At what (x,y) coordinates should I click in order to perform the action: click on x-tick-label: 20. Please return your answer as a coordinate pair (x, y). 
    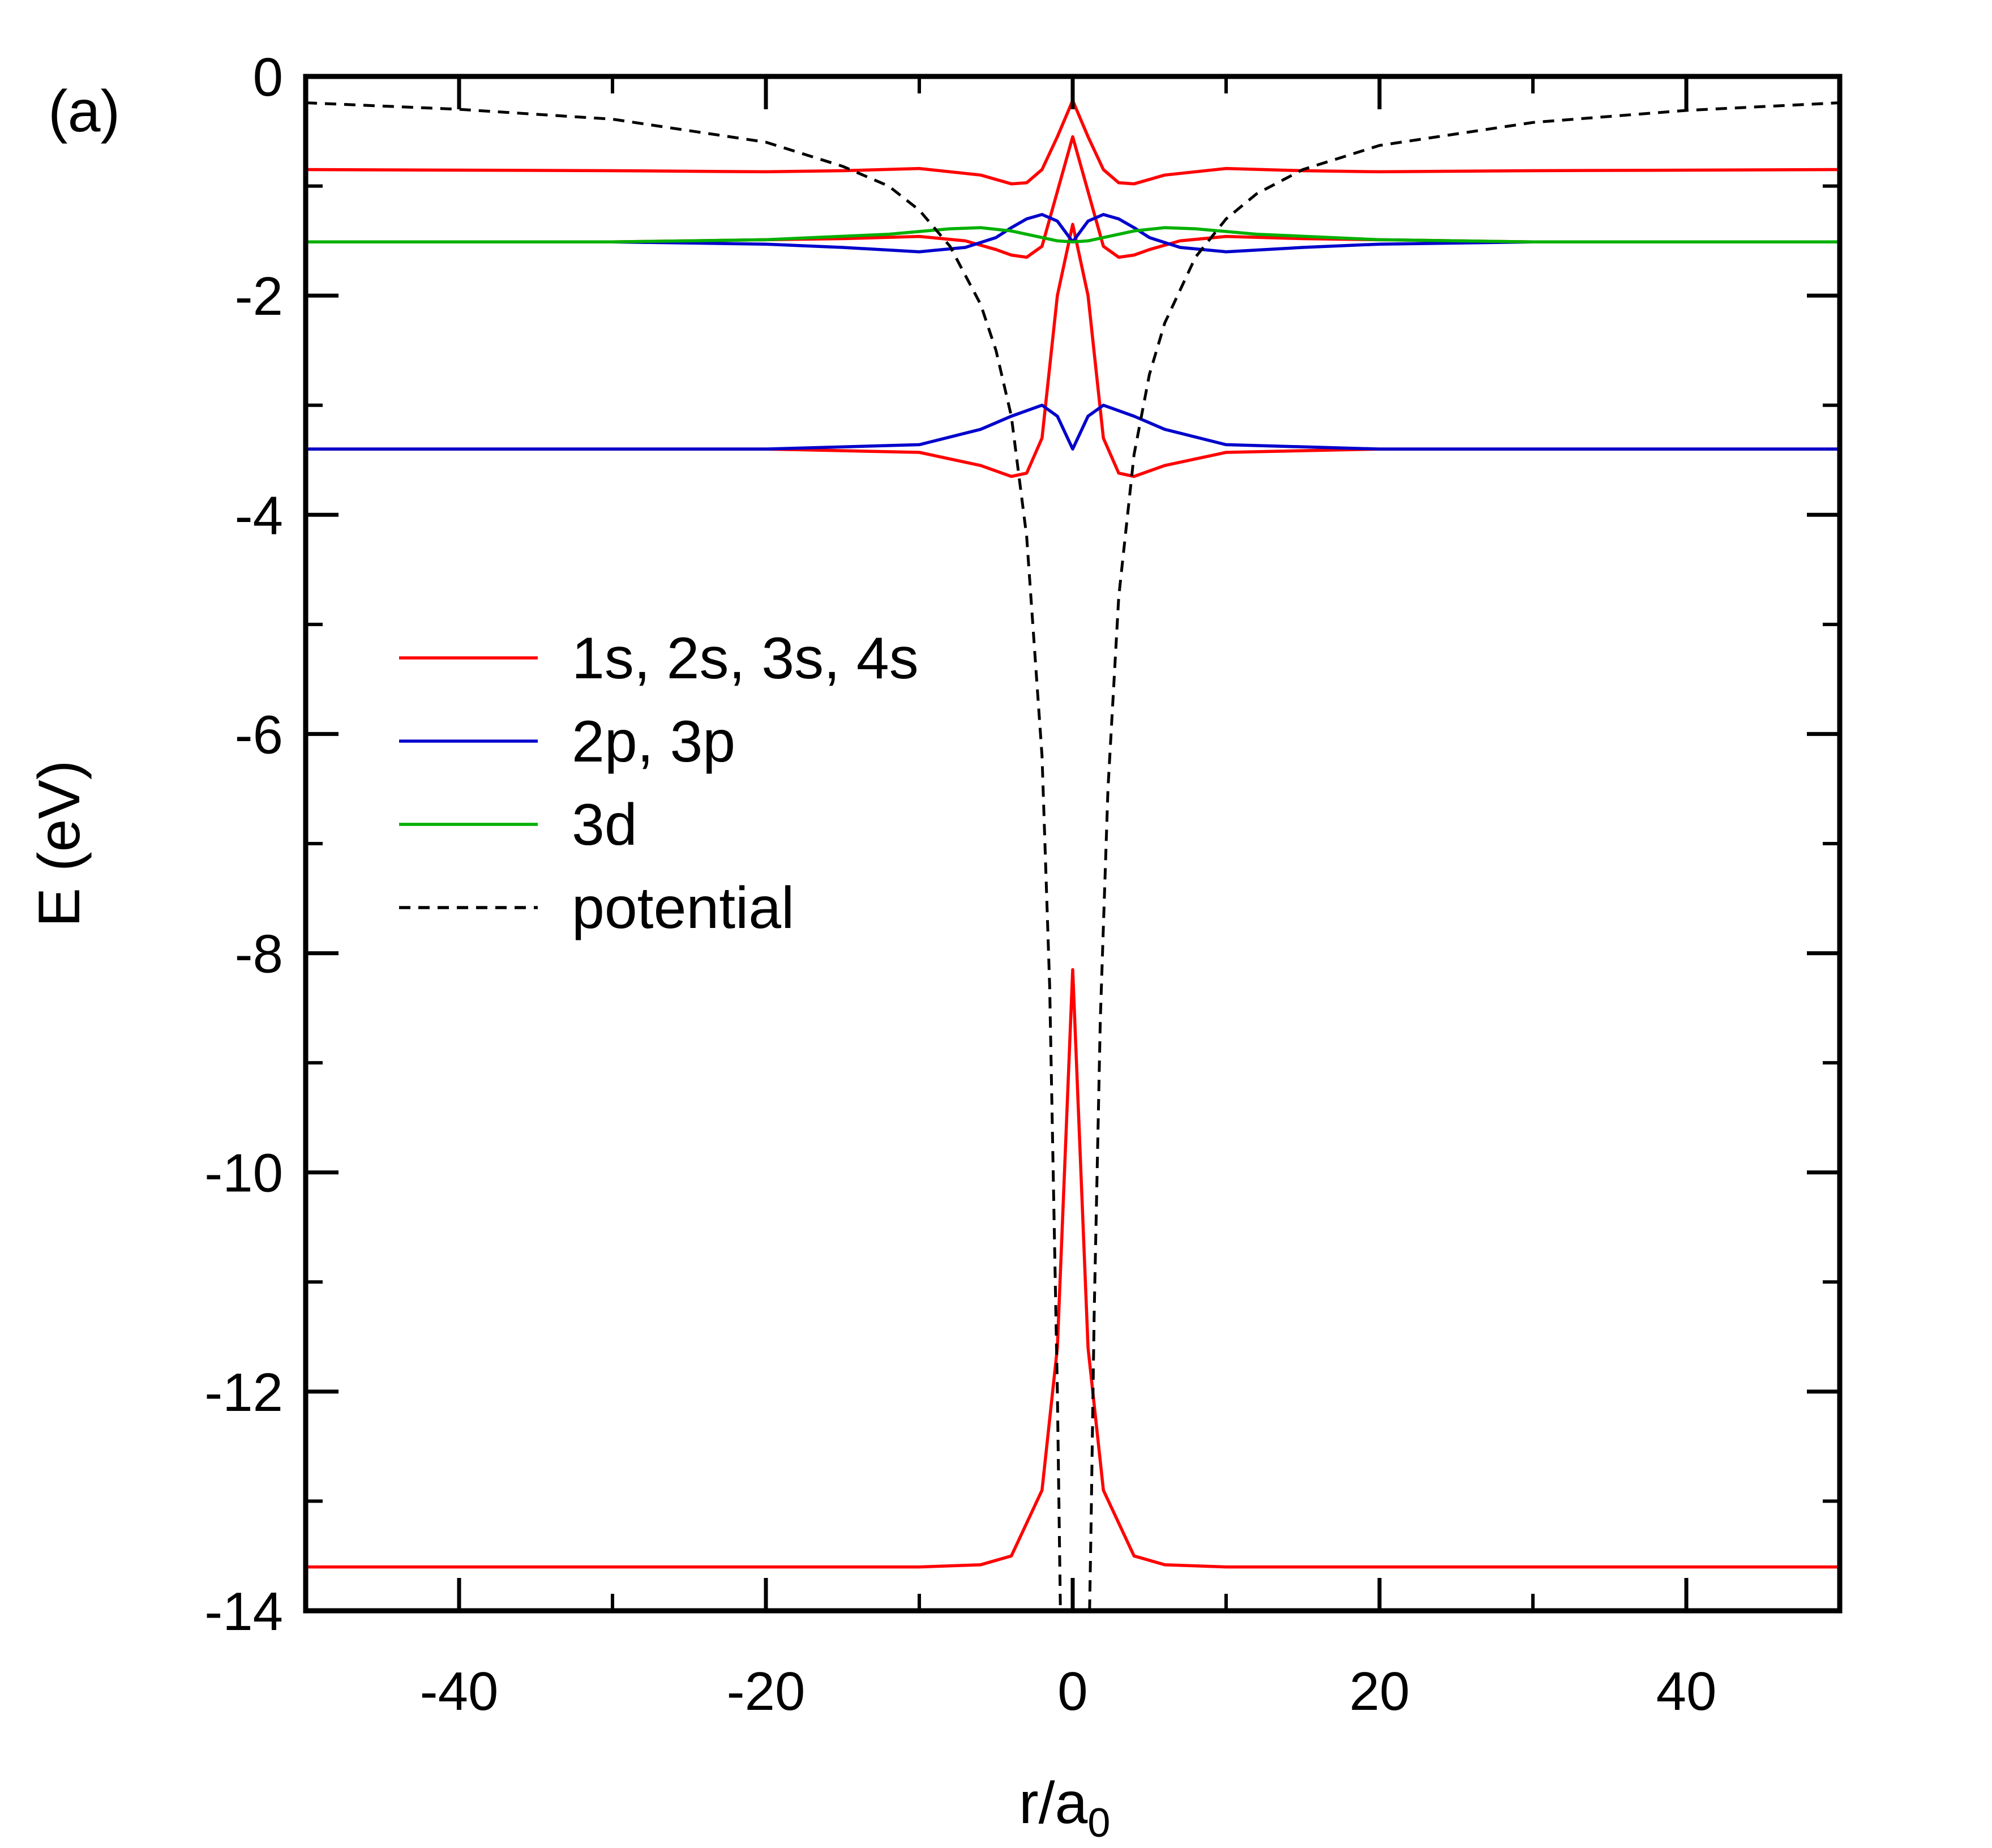
    Looking at the image, I should click on (1380, 1691).